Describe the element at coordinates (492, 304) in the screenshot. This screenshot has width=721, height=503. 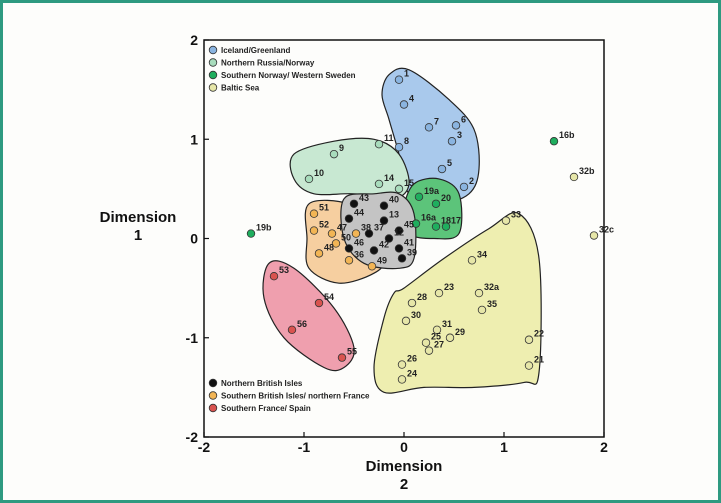
I see `point-label: 35` at that location.